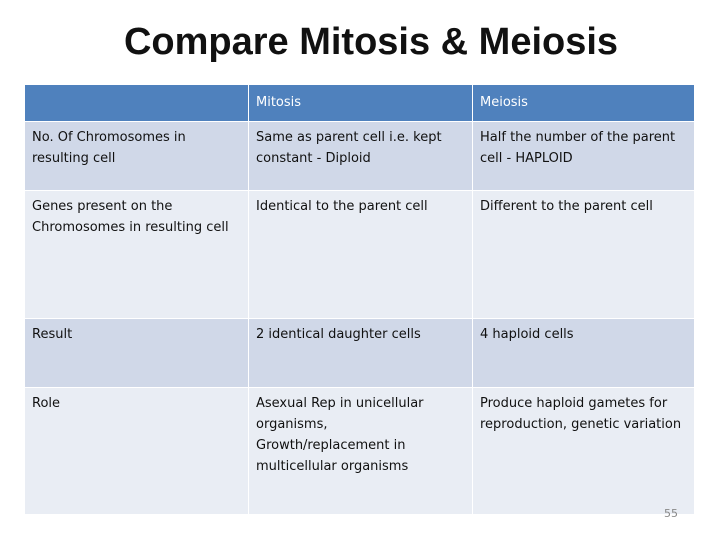 The height and width of the screenshot is (540, 720). Describe the element at coordinates (583, 103) in the screenshot. I see `header-cell-meiosis: Meiosis` at that location.